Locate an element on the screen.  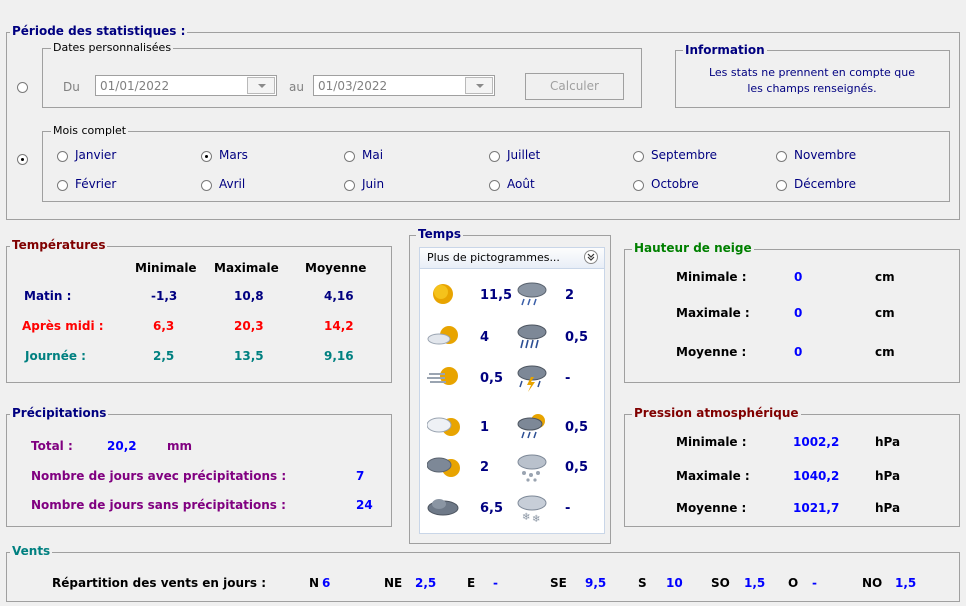
heavy-rain-icon is located at coordinates (533, 338).